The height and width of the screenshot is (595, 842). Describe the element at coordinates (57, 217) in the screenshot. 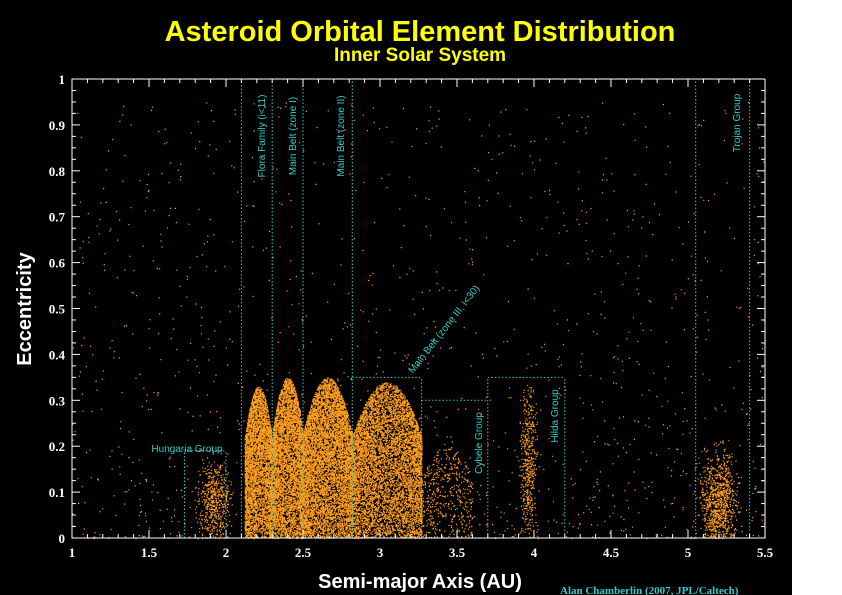

I see `y-tick-label: 0.7` at that location.